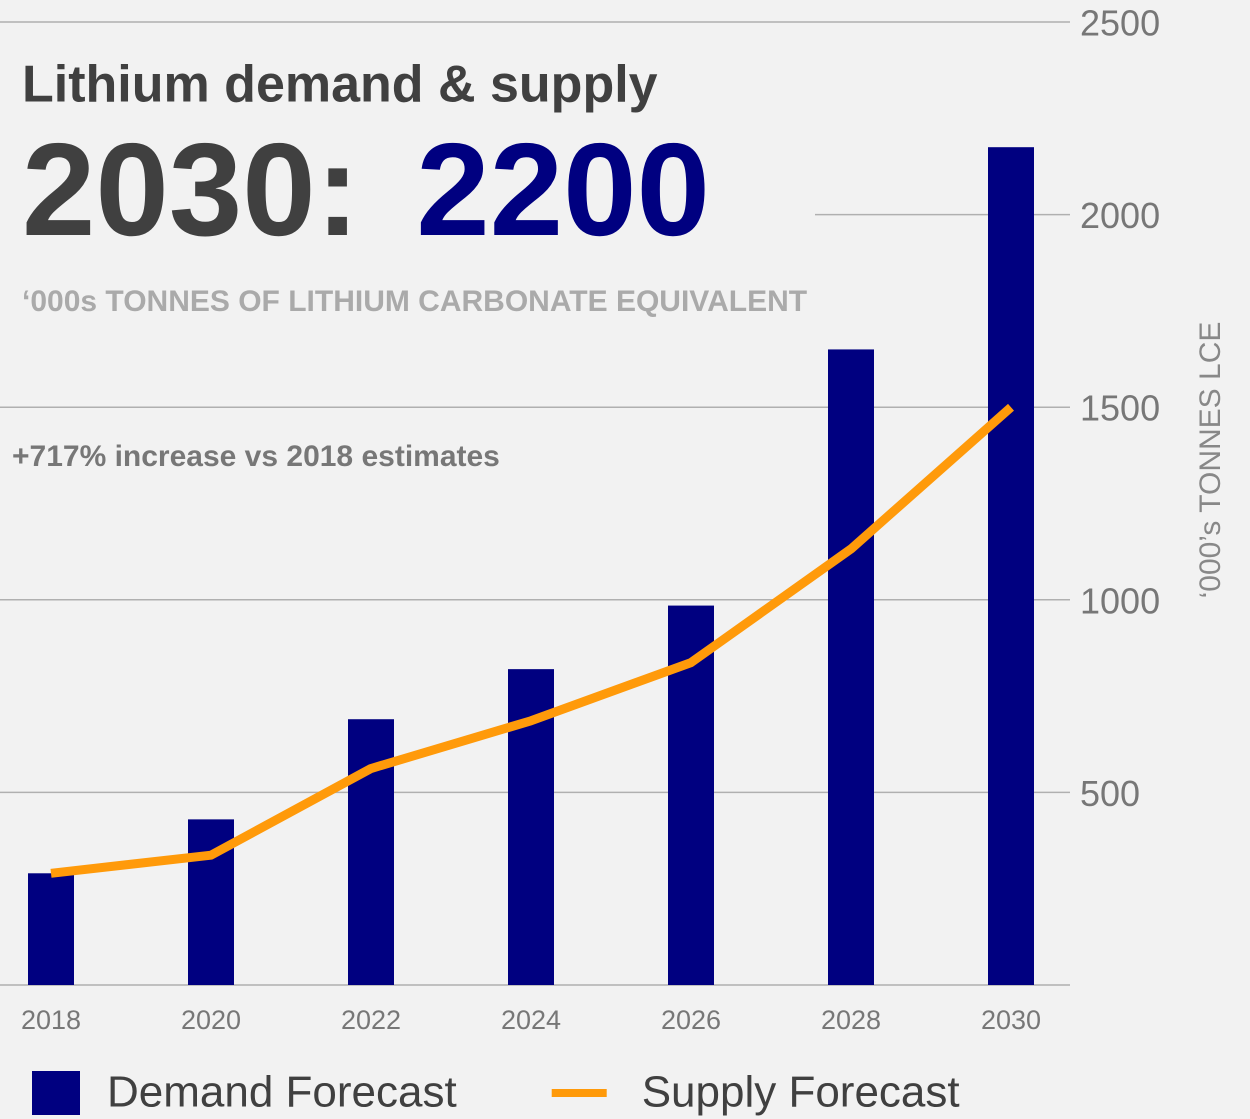  Describe the element at coordinates (282, 1092) in the screenshot. I see `legend-label: Demand Forecast` at that location.